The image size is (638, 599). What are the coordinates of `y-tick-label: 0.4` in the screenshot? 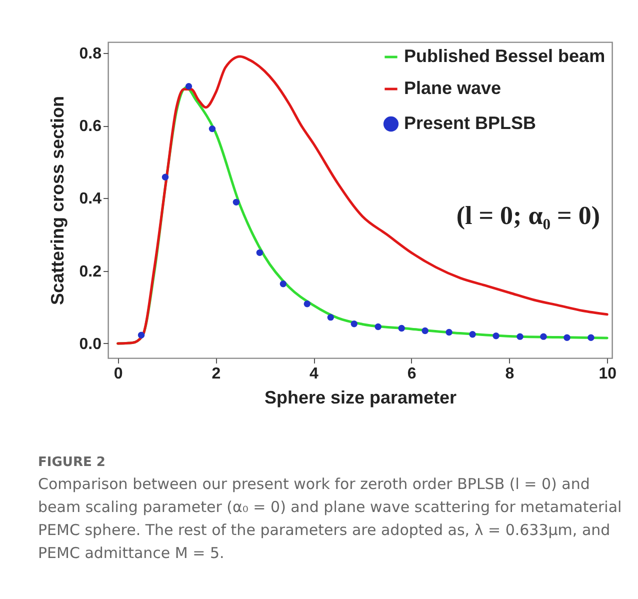 It's located at (90, 199).